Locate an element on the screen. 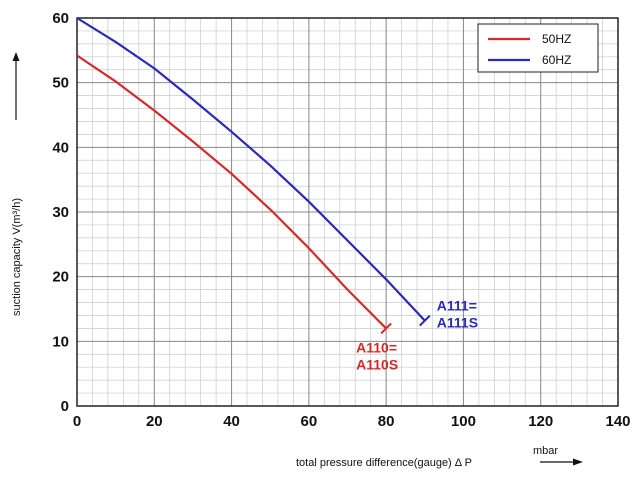 The width and height of the screenshot is (638, 477). legend-label: 60HZ is located at coordinates (556, 60).